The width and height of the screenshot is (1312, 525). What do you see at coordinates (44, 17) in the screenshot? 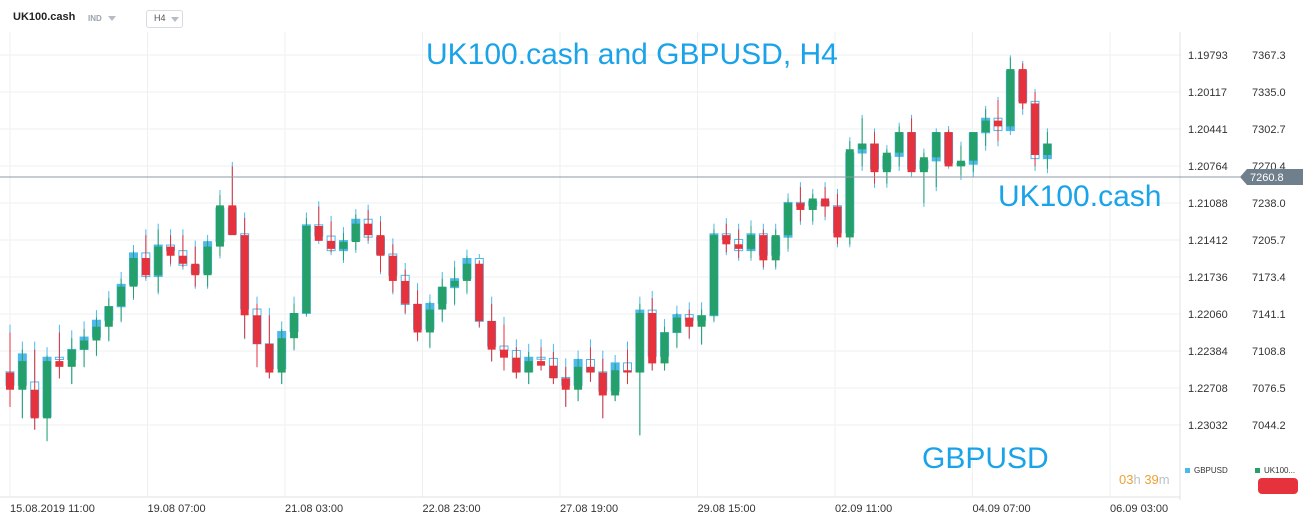
I see `symbol-selector: UK100.cash` at bounding box center [44, 17].